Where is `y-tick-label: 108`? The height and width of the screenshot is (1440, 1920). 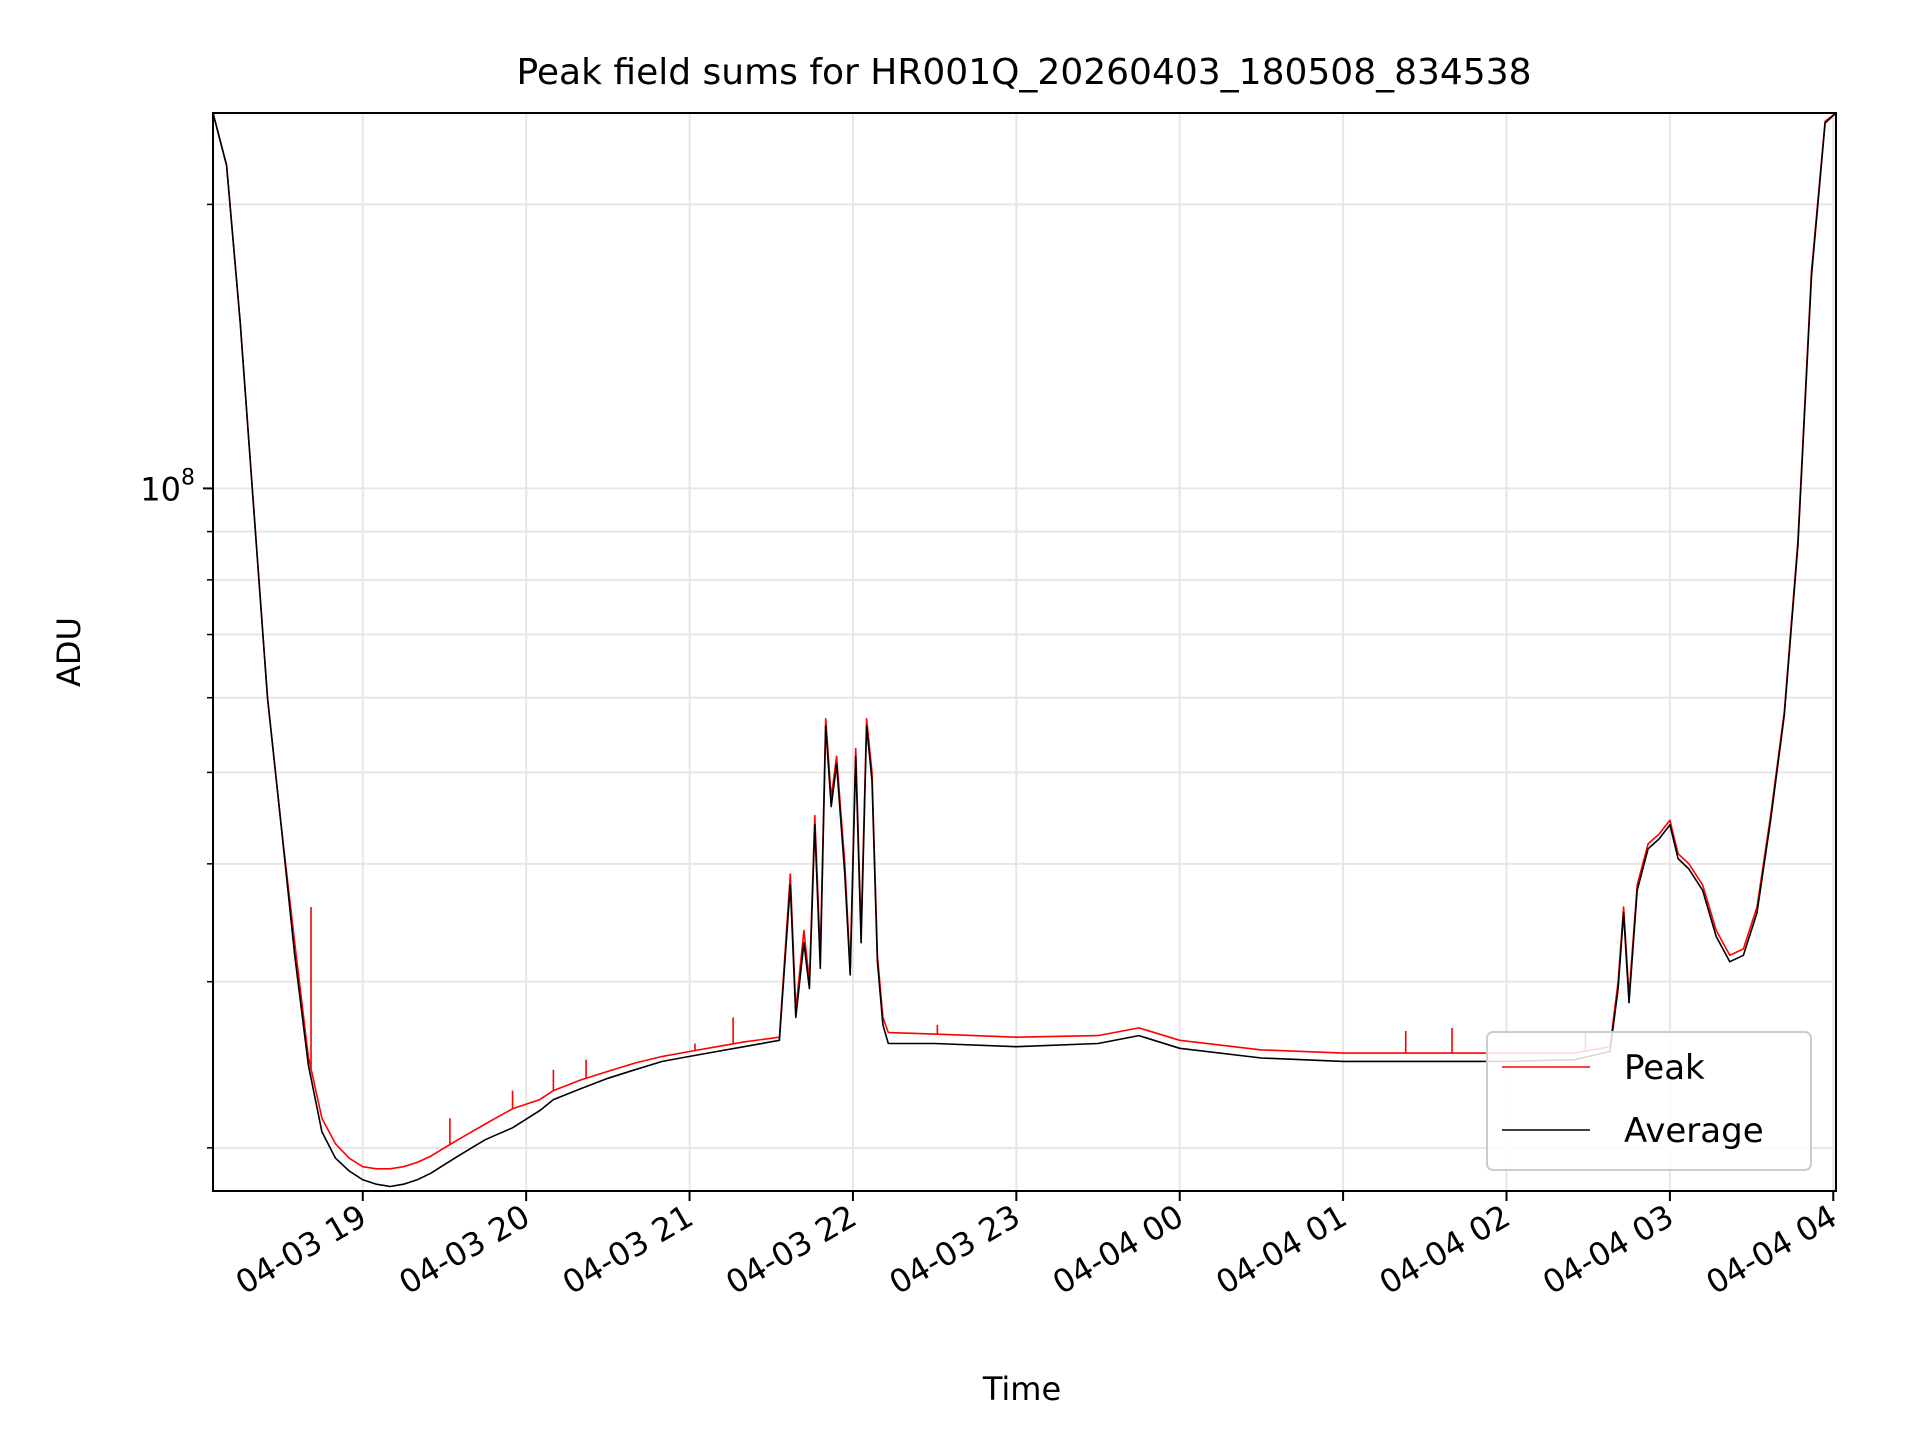 y-tick-label: 108 is located at coordinates (167, 486).